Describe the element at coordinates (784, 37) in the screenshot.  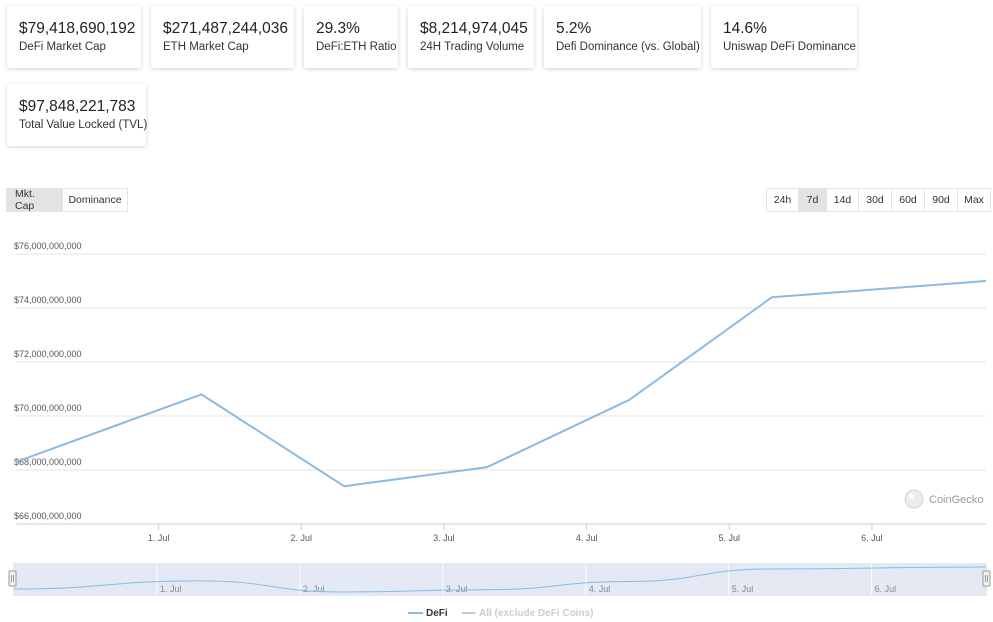
I see `stat-card-uniswap-dominance: 14.6% Uniswap DeFi Dominance` at that location.